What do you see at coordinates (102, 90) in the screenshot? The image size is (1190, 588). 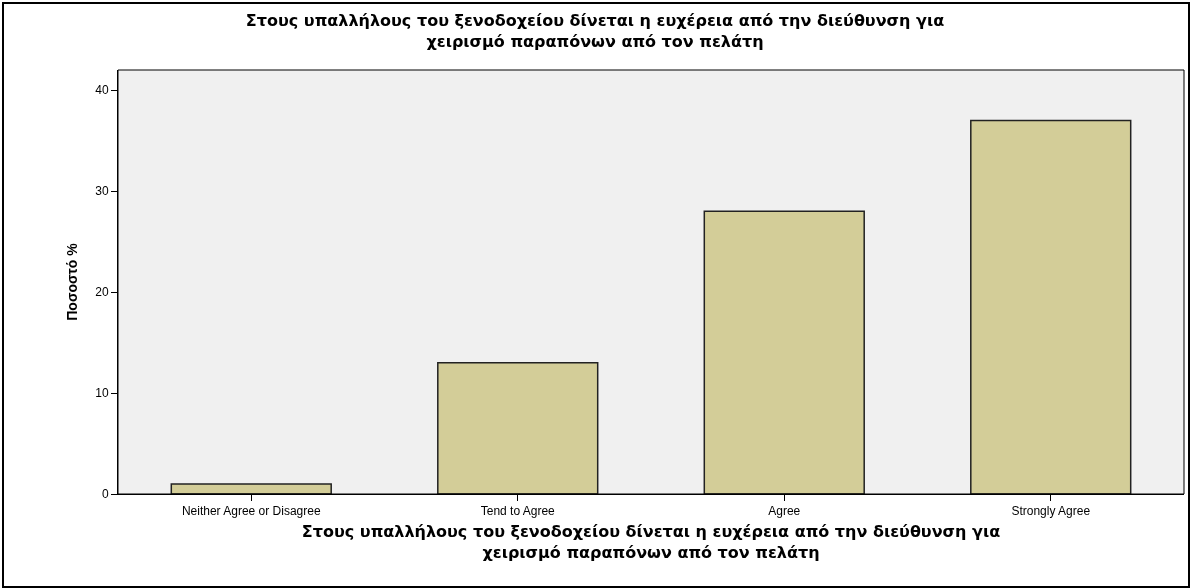 I see `y-tick-label: 40` at bounding box center [102, 90].